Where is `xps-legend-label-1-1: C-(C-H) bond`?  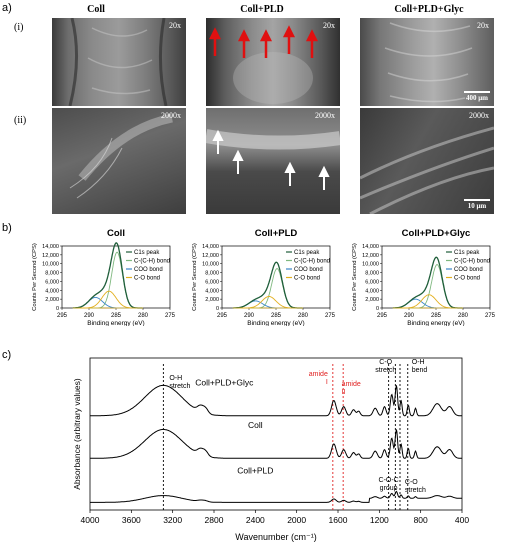
xps-legend-label-1-1: C-(C-H) bond is located at coordinates (312, 262).